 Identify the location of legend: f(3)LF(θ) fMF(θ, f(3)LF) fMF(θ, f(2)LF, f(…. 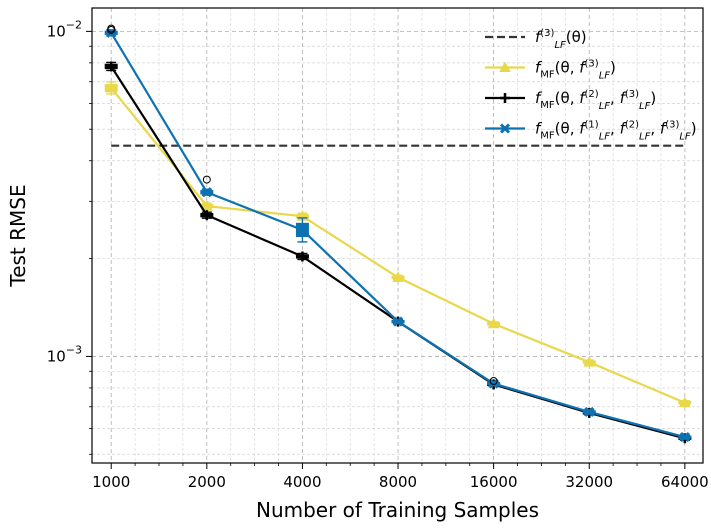
(591, 85).